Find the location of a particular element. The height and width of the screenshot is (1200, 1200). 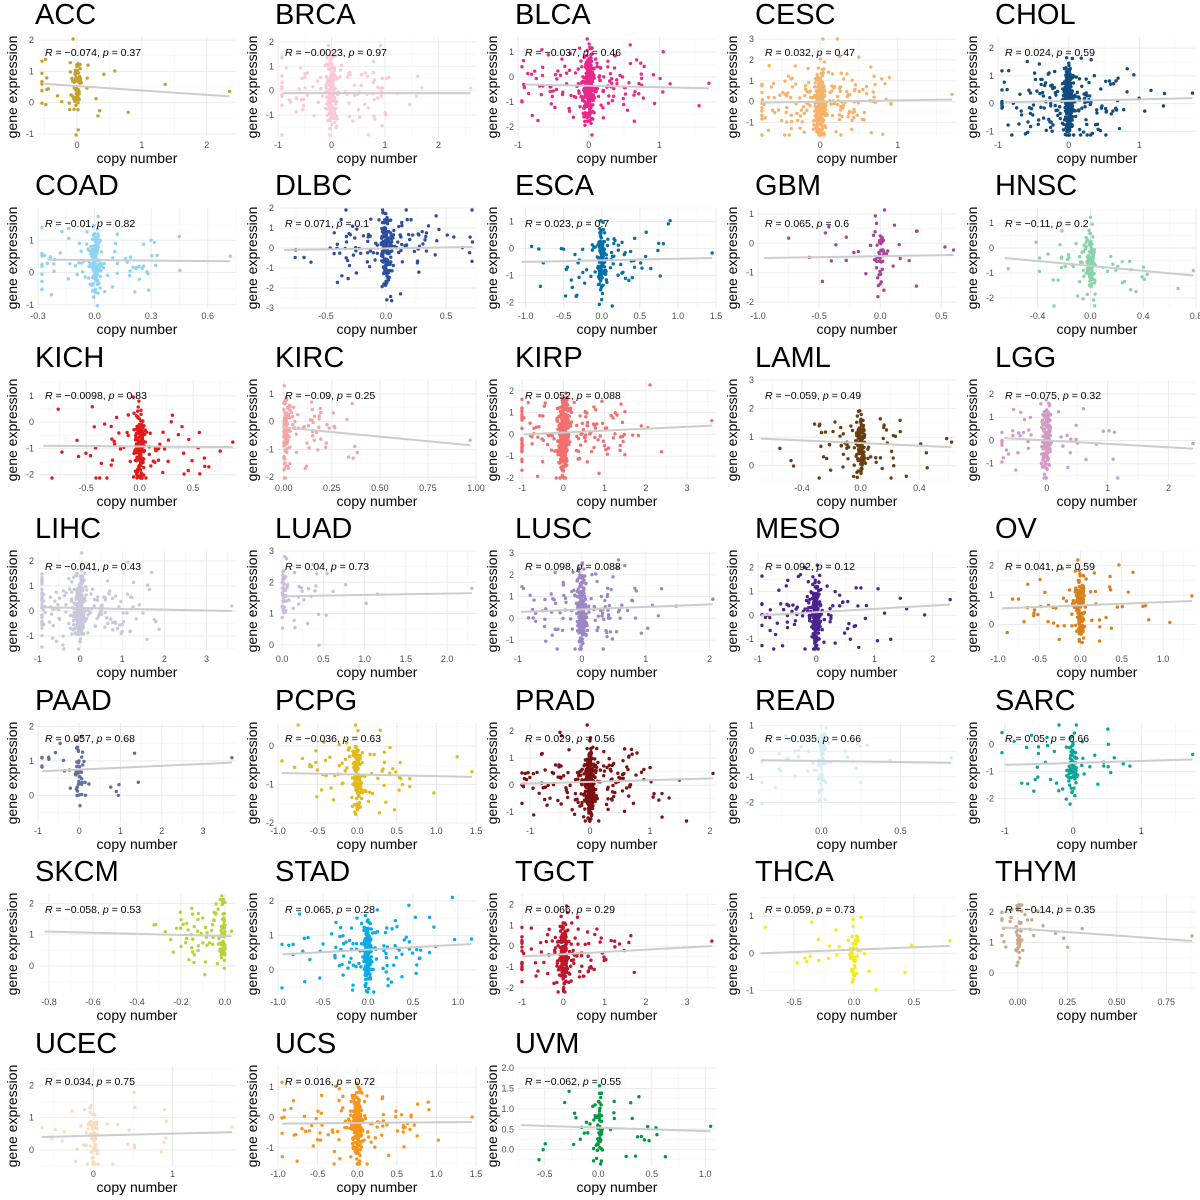

p-value: = 0.1 is located at coordinates (356, 224).